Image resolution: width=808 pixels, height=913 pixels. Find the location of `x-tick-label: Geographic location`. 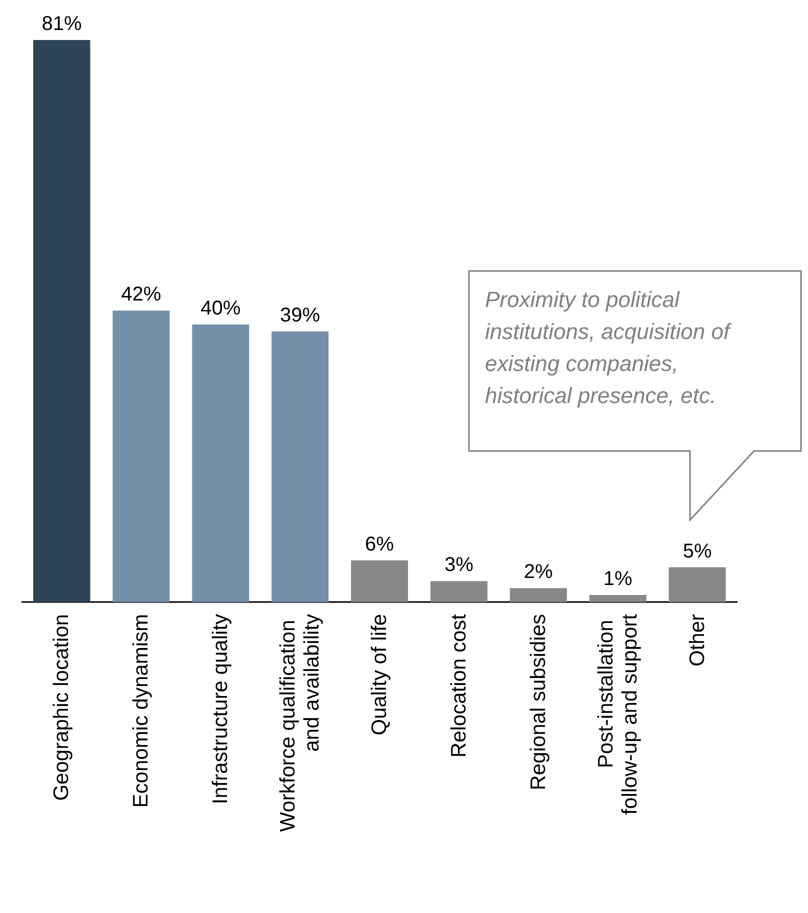

x-tick-label: Geographic location is located at coordinates (62, 707).